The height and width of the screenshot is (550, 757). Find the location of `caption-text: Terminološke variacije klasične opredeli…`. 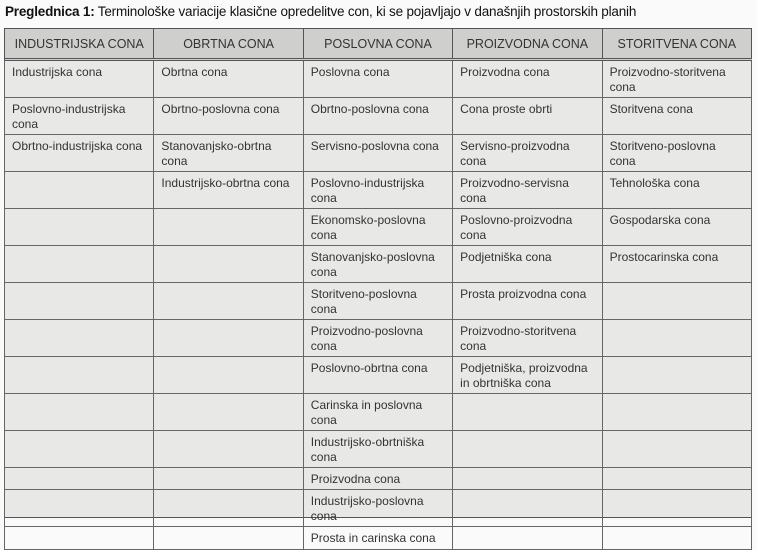

caption-text: Terminološke variacije klasične opredeli… is located at coordinates (365, 11).